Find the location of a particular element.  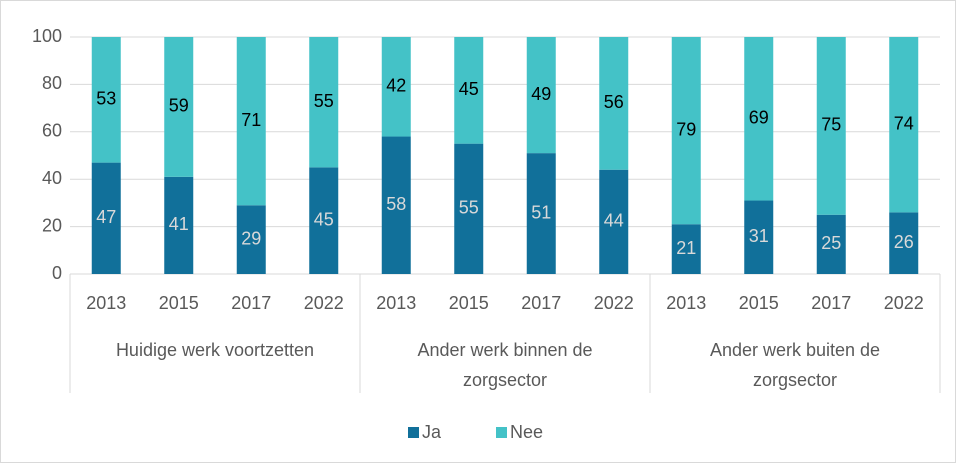

data-label: 21 is located at coordinates (686, 248).